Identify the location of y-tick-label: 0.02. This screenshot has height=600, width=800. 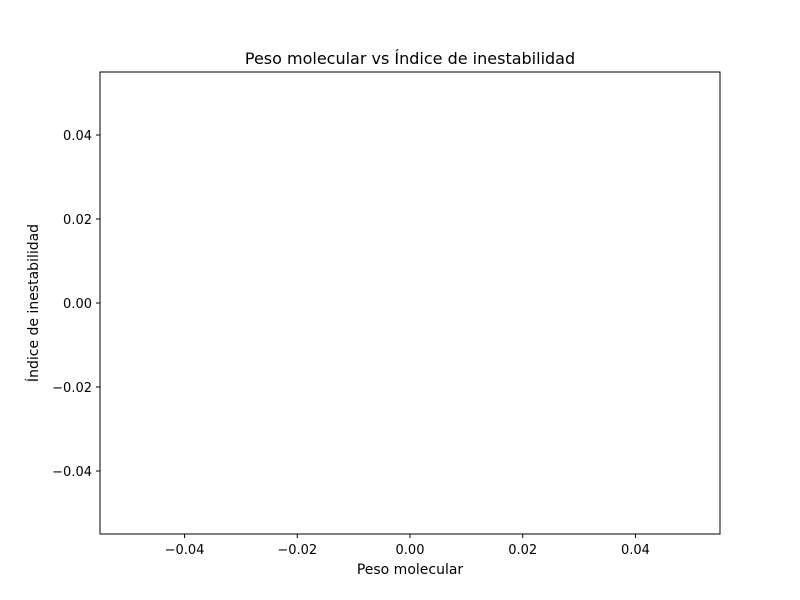
(77, 220).